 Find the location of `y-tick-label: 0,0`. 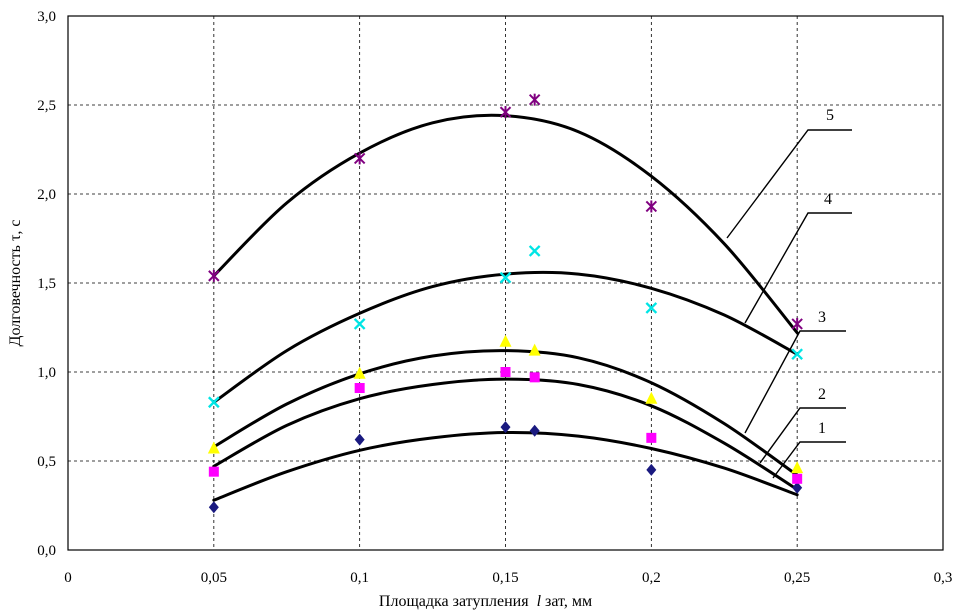

y-tick-label: 0,0 is located at coordinates (46, 551).